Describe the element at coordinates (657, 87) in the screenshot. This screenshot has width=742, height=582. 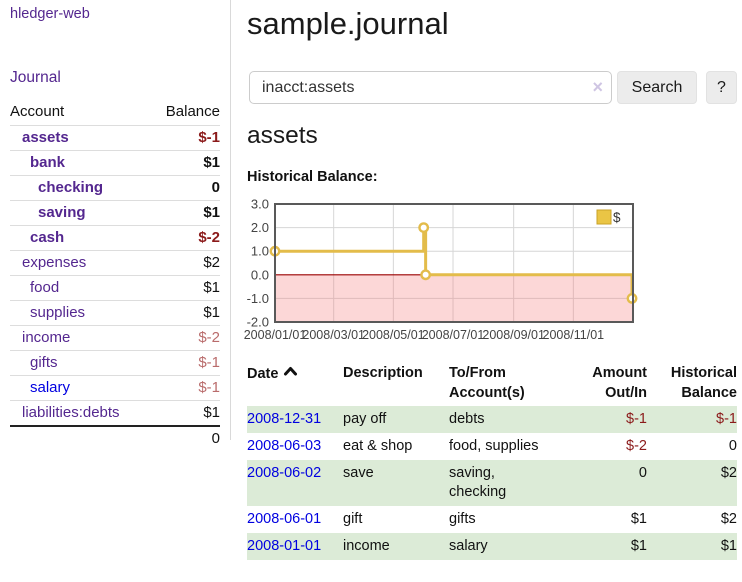
I see `search-button: Search` at that location.